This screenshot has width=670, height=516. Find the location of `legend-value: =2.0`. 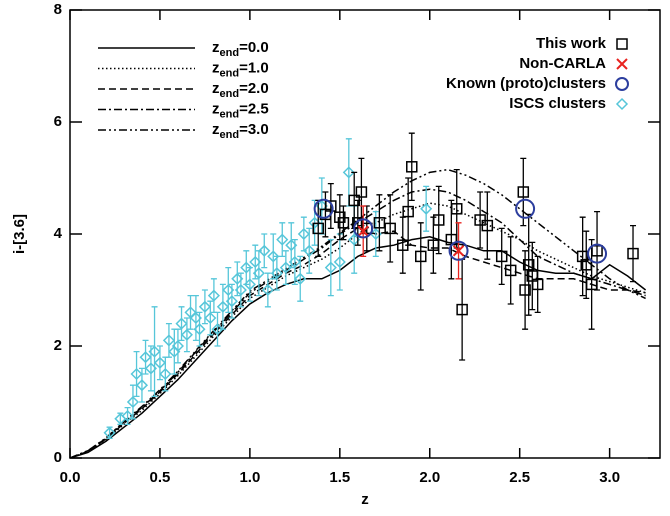

legend-value: =2.0 is located at coordinates (254, 88).